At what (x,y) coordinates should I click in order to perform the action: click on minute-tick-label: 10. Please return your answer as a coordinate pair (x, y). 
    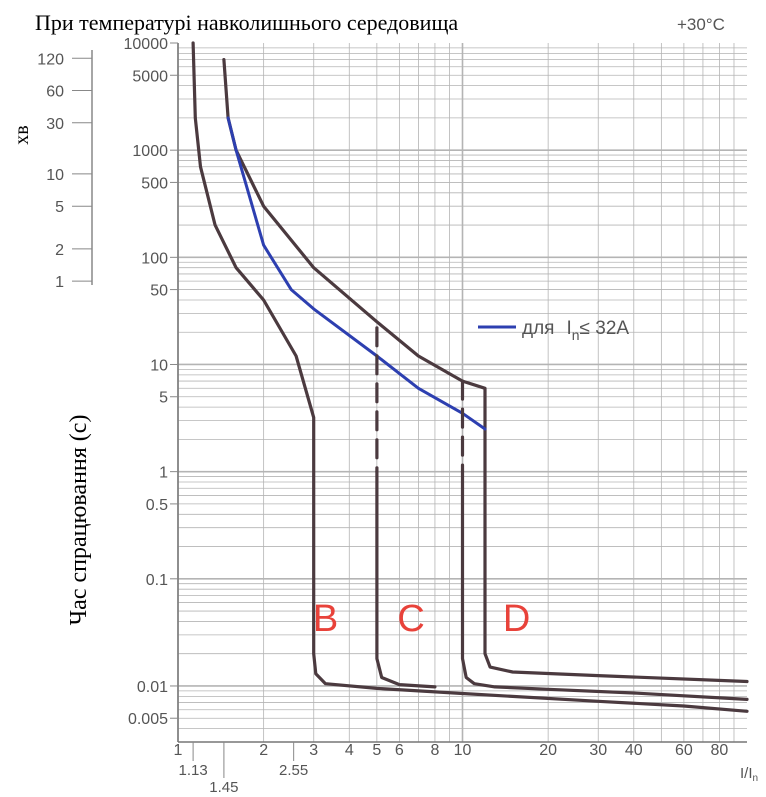
    Looking at the image, I should click on (55, 175).